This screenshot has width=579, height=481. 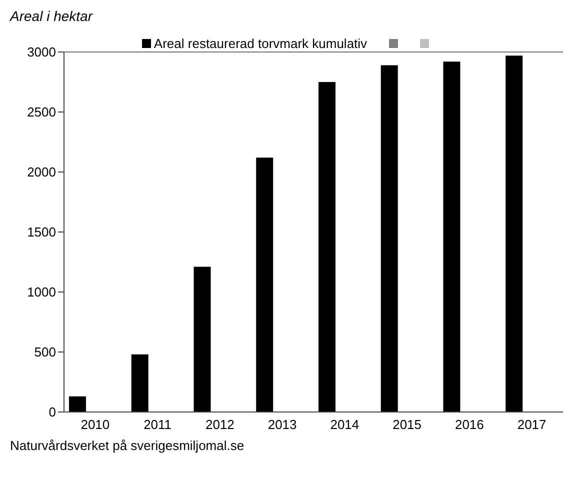 I want to click on text: Naturvårdsverket på sverigesmiljomal.se, so click(x=128, y=445).